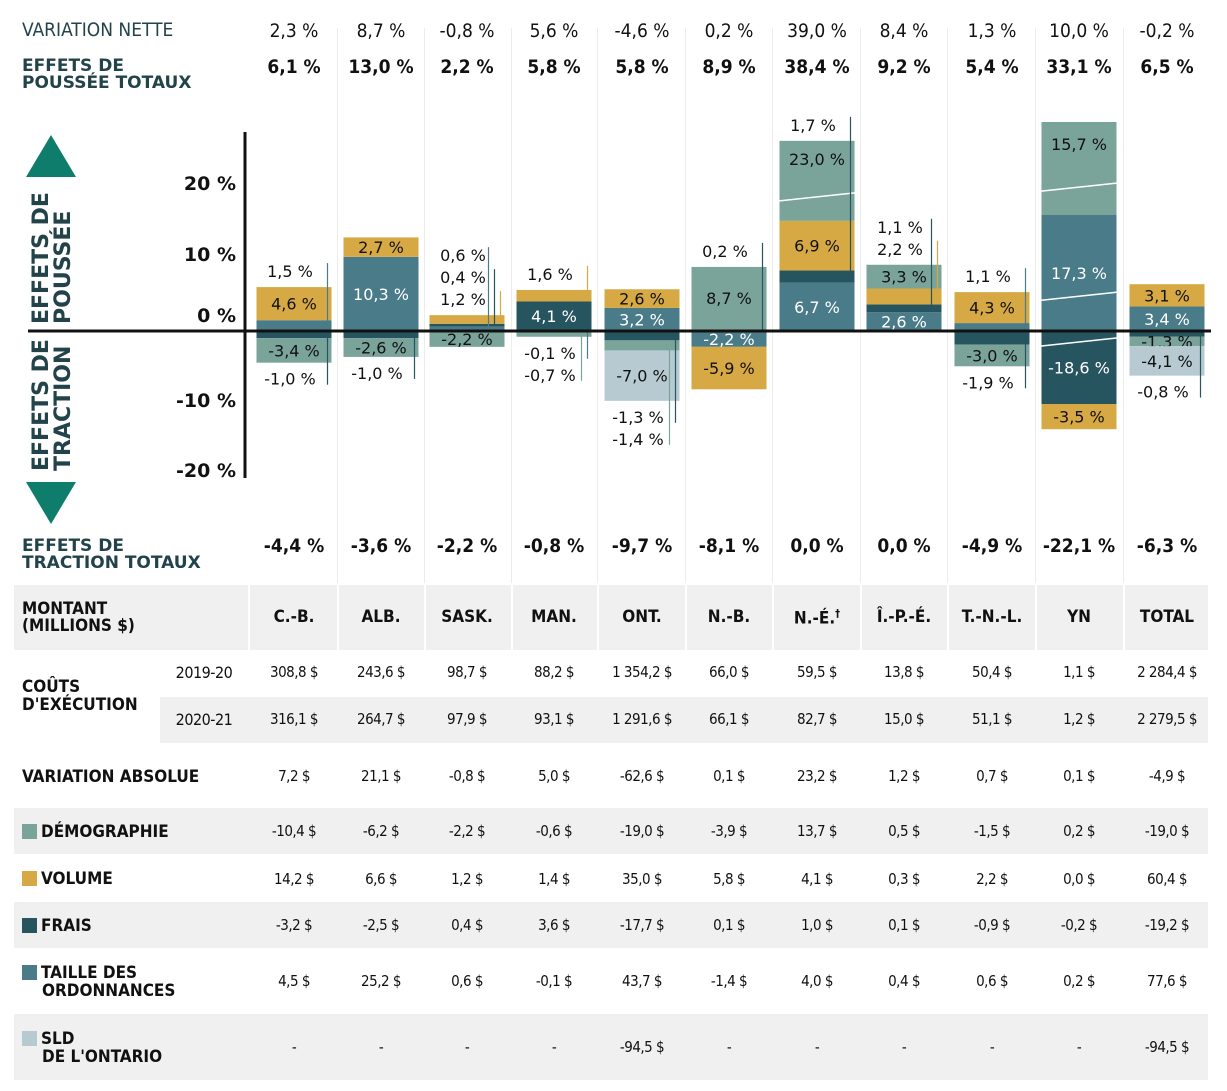  I want to click on couts-2020-cell: 82,7 $, so click(817, 719).